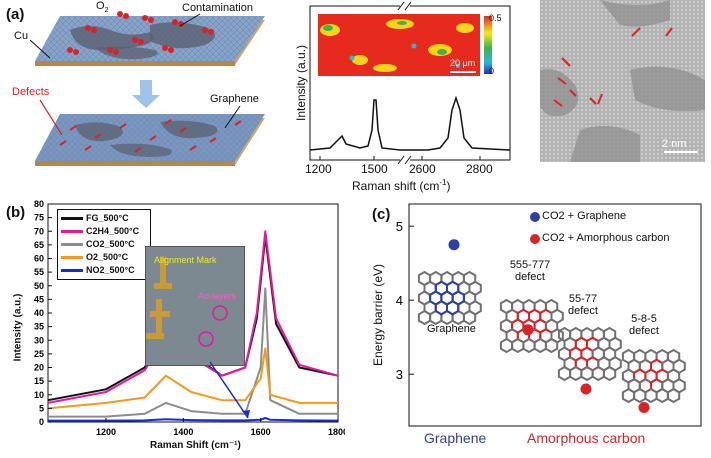 This screenshot has height=458, width=711. What do you see at coordinates (72, 245) in the screenshot?
I see `legend-swatch-co2` at bounding box center [72, 245].